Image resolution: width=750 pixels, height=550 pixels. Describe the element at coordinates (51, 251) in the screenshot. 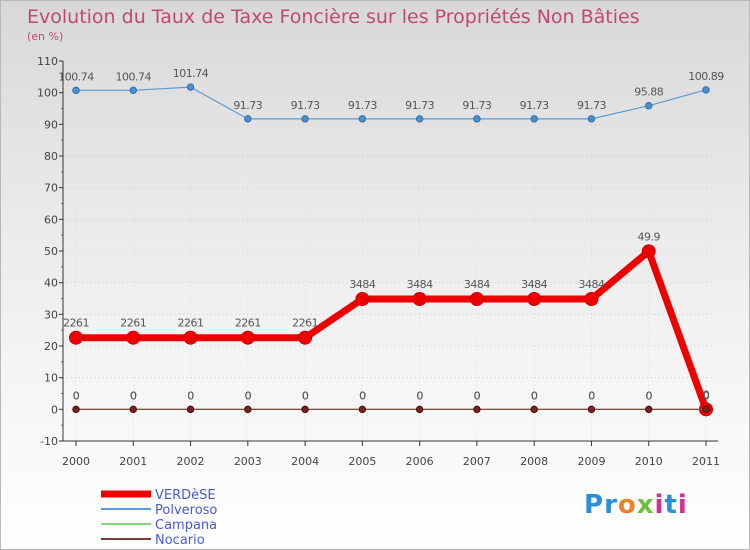

I see `y-tick-label: 50` at that location.